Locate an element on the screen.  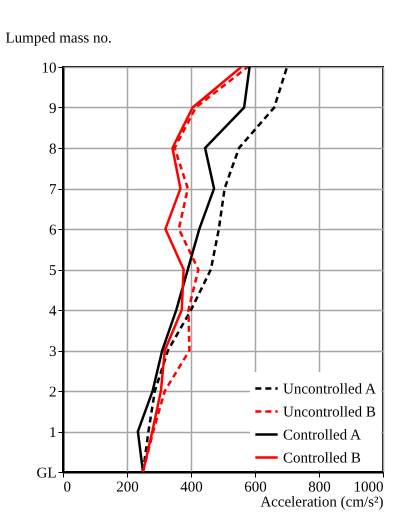
y-tick-label: 3 is located at coordinates (52, 352).